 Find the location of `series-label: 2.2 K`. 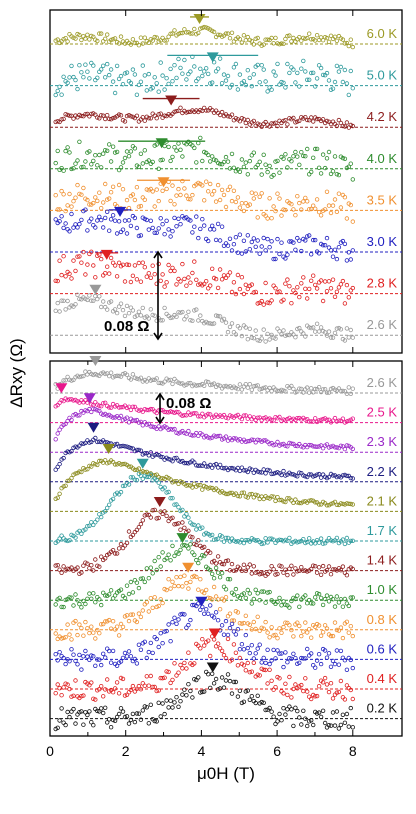

series-label: 2.2 K is located at coordinates (382, 471).